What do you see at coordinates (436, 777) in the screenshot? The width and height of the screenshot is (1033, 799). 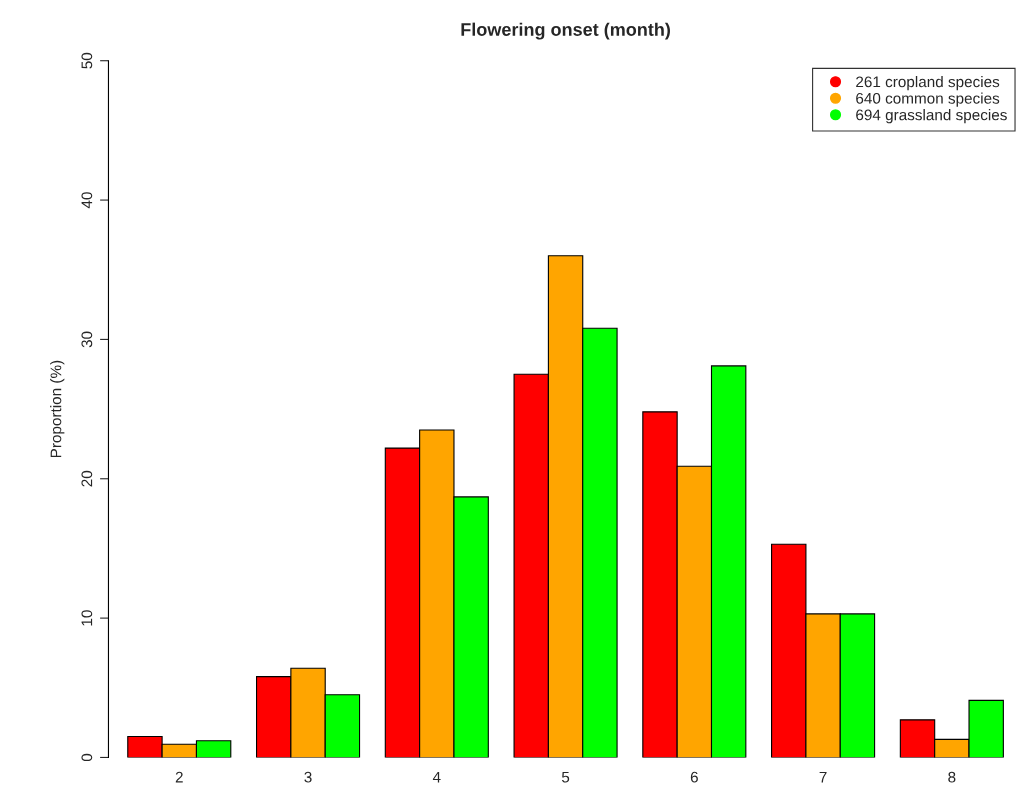 I see `x-tick-label: 4` at bounding box center [436, 777].